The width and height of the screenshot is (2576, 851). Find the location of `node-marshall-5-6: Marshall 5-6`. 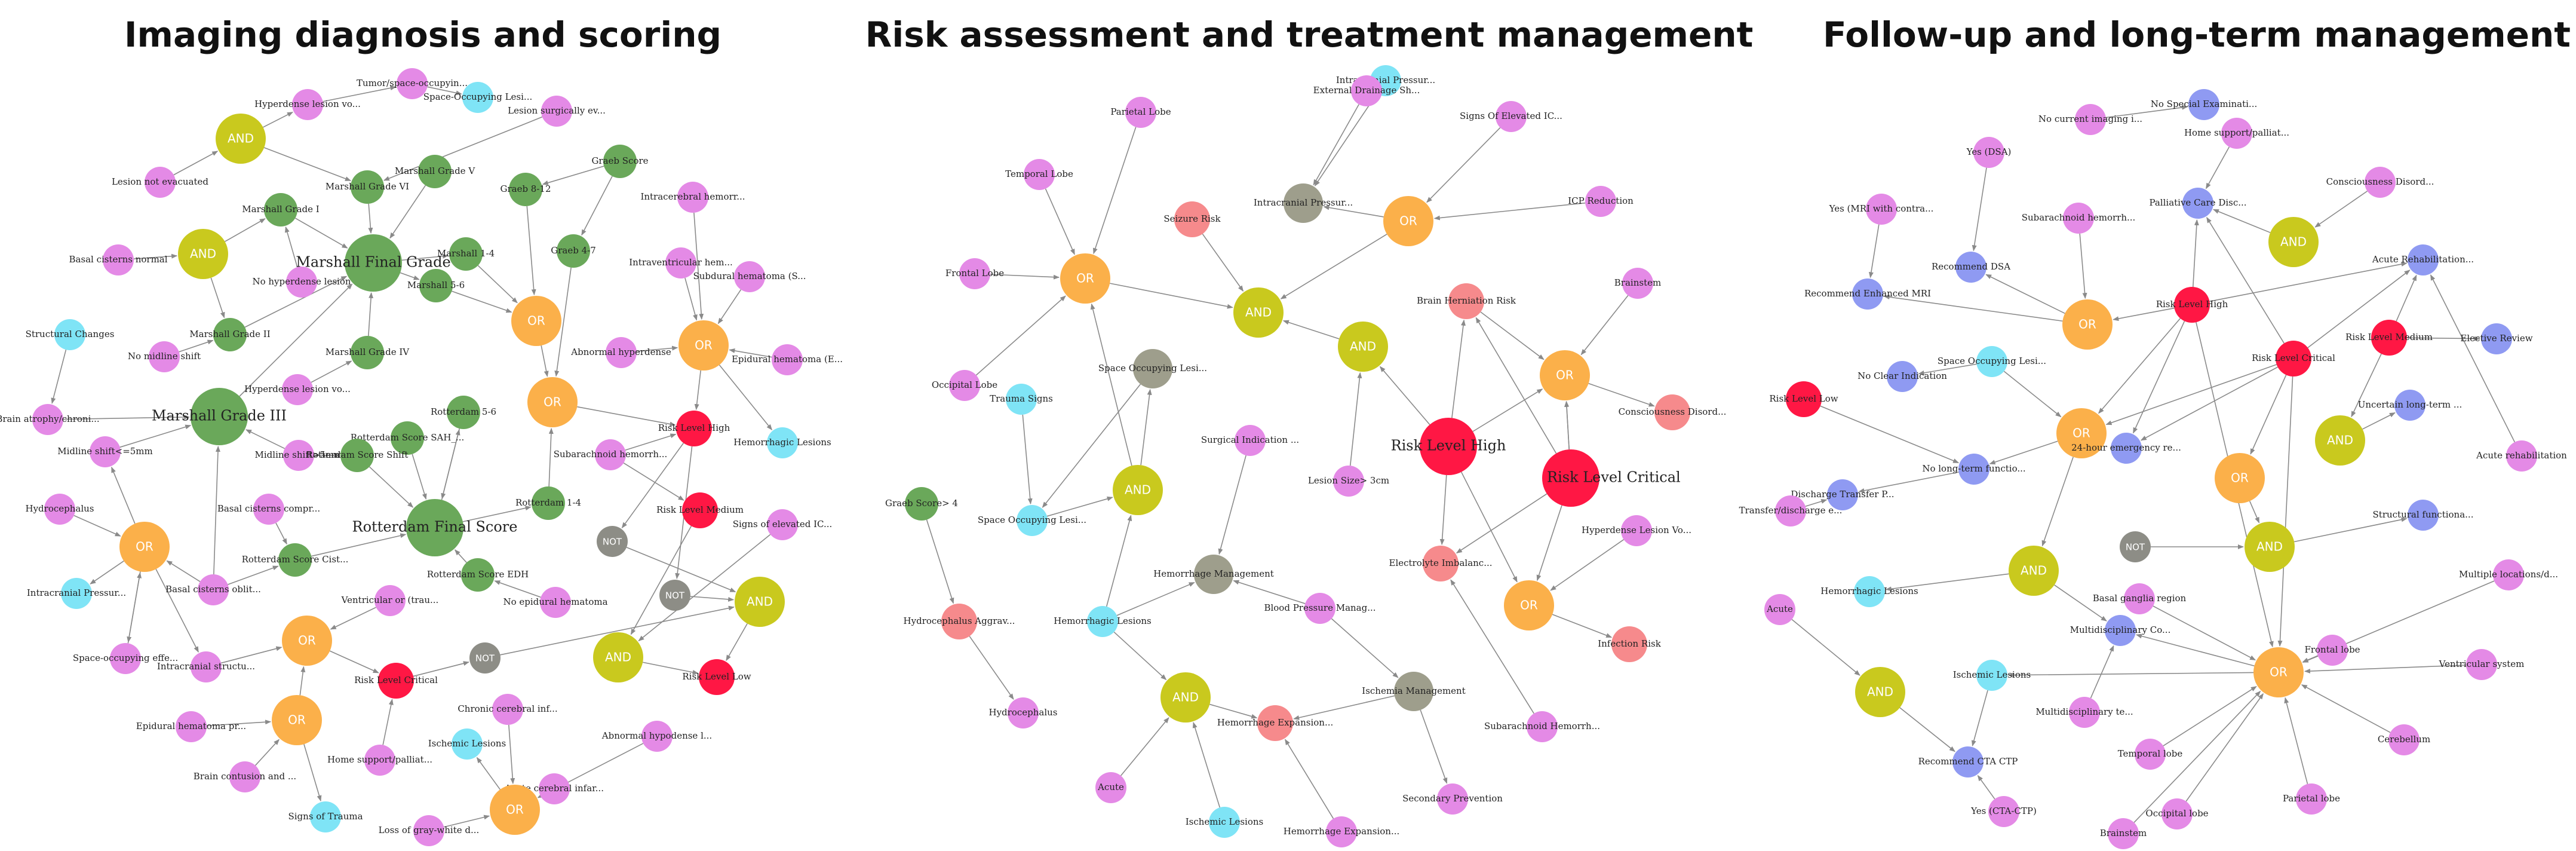

node-marshall-5-6: Marshall 5-6 is located at coordinates (436, 285).